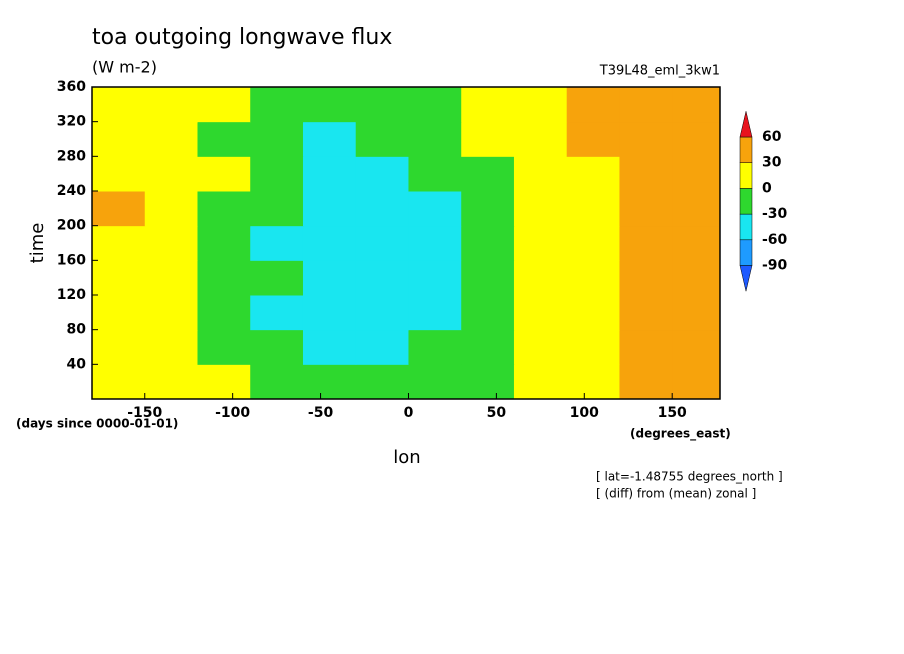 The width and height of the screenshot is (904, 654). I want to click on y-tick-label: 120, so click(71, 295).